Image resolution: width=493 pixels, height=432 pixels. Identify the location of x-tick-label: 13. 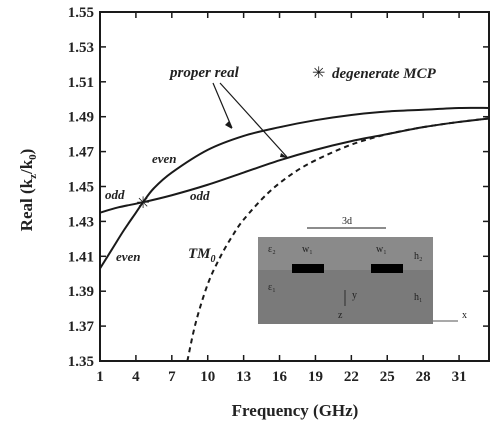
(243, 377).